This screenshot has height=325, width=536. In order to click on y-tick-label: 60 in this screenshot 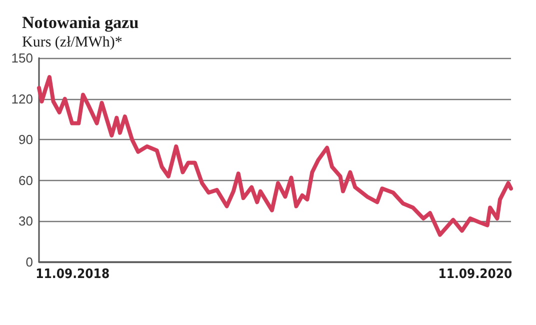, I will do `click(25, 180)`.